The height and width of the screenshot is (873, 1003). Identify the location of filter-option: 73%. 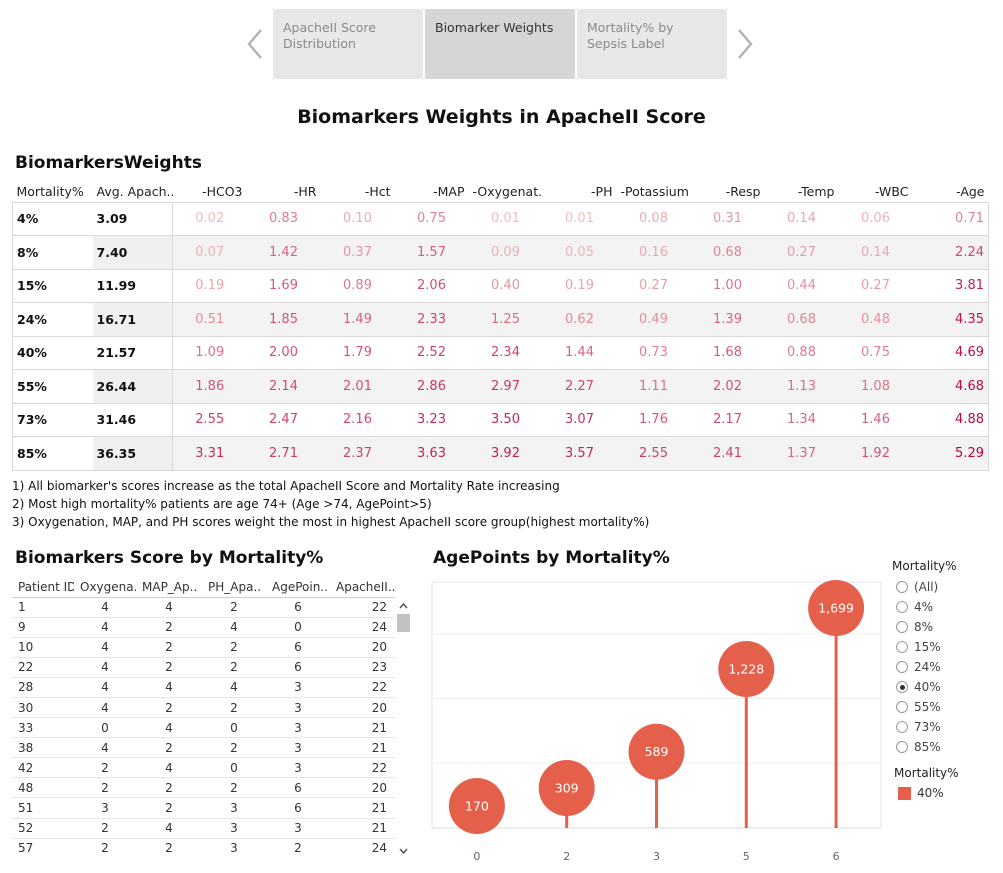
(918, 727).